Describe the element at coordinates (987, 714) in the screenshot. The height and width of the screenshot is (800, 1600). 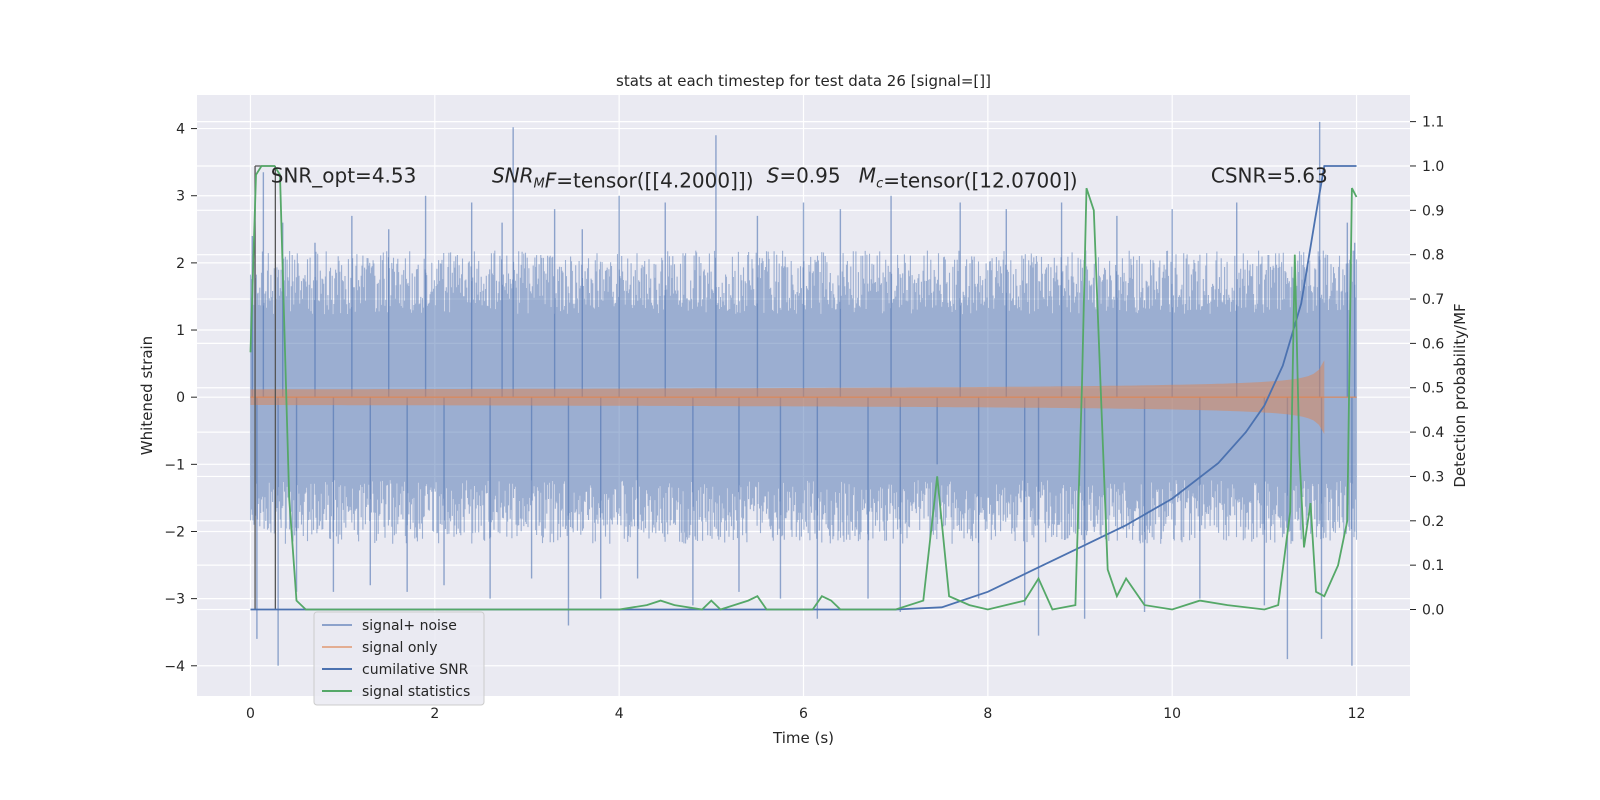
I see `x-tick-label: 8` at that location.